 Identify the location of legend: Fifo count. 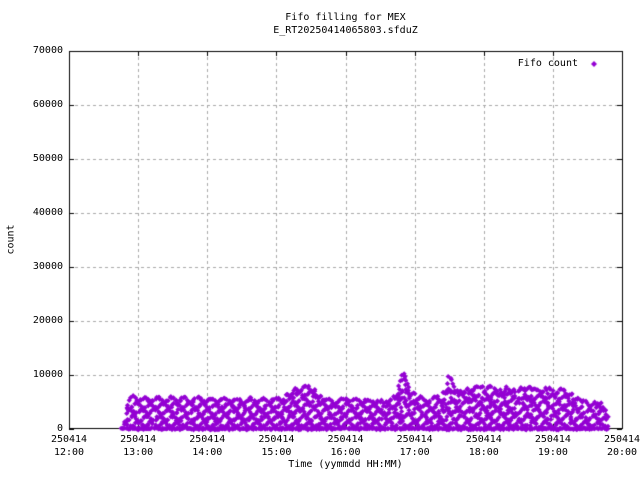
(498, 63).